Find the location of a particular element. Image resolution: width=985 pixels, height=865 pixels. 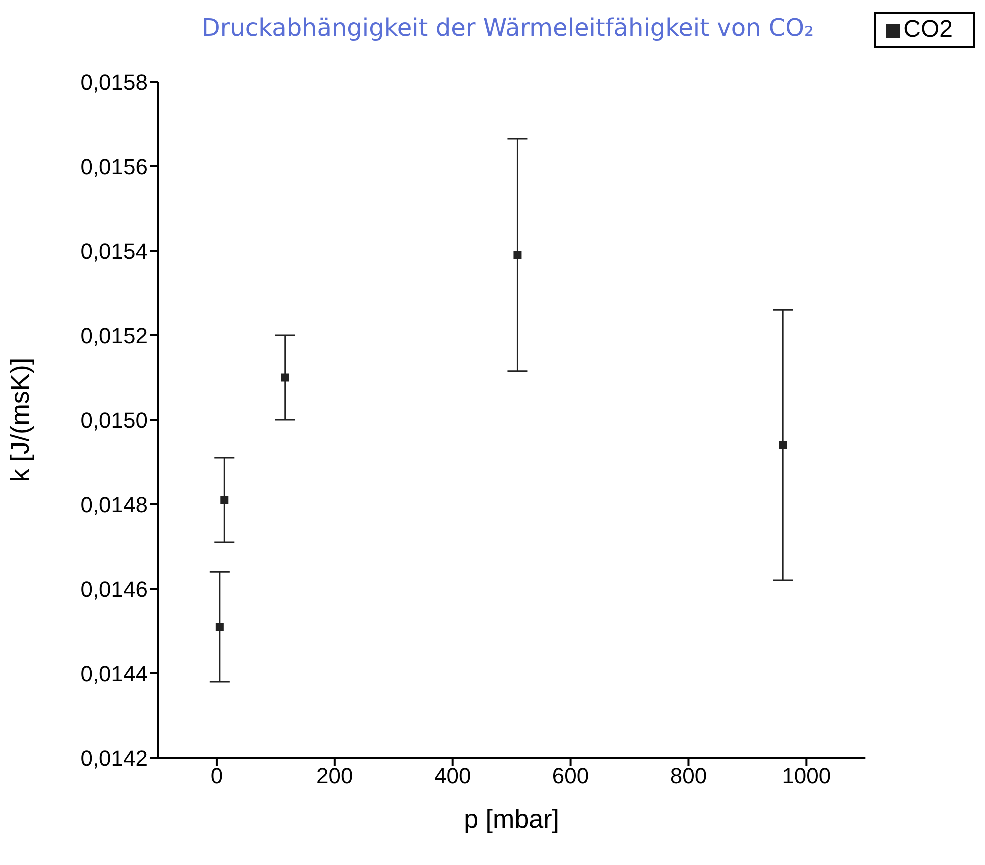

y-tick-label: 0,0158 is located at coordinates (114, 82).